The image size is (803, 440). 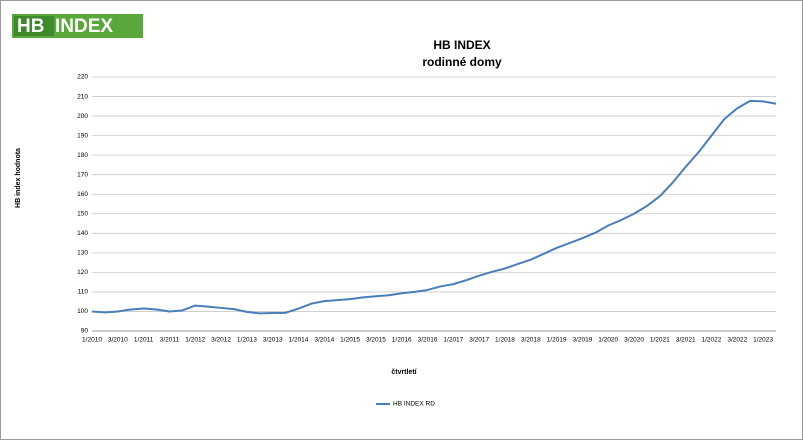 What do you see at coordinates (82, 233) in the screenshot?
I see `y-tick-label: 140` at bounding box center [82, 233].